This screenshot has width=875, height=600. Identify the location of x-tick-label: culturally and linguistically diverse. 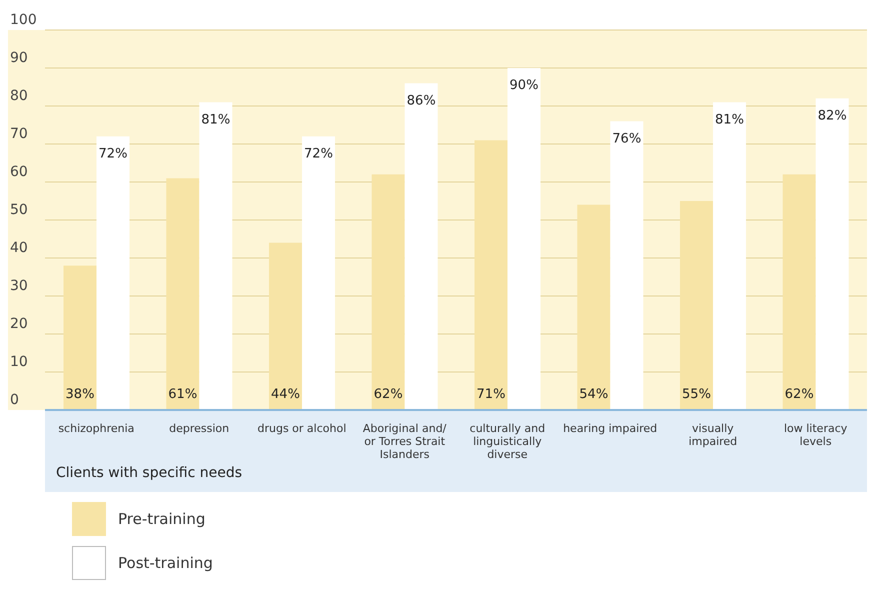
(508, 441).